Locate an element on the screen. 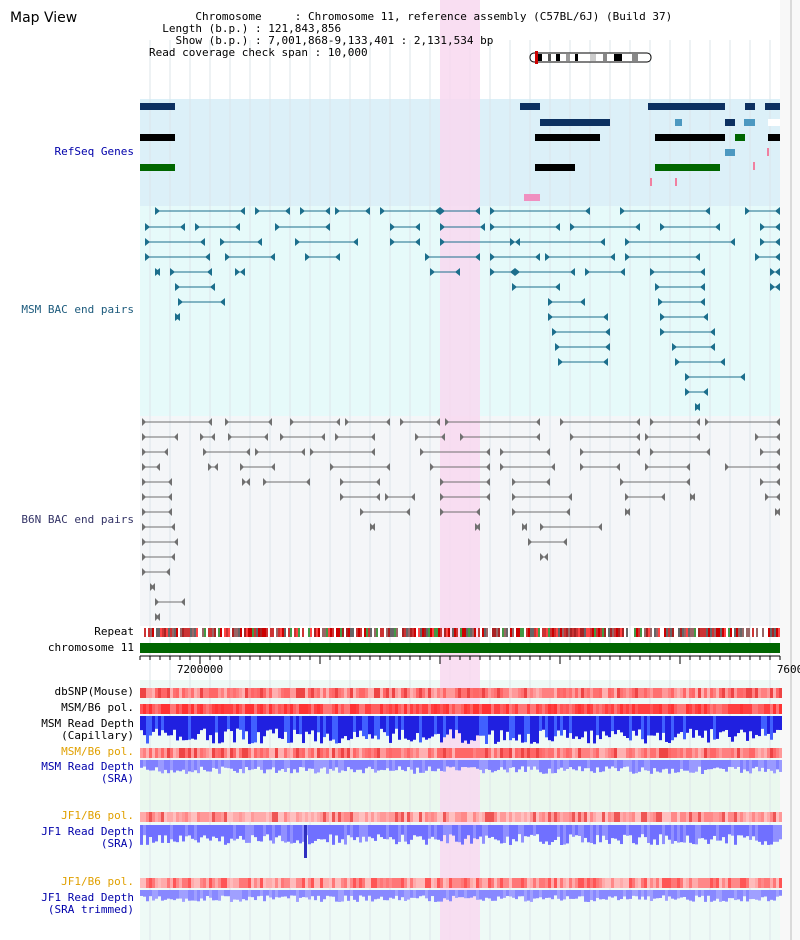  refseq-pink-marker is located at coordinates (532, 197).